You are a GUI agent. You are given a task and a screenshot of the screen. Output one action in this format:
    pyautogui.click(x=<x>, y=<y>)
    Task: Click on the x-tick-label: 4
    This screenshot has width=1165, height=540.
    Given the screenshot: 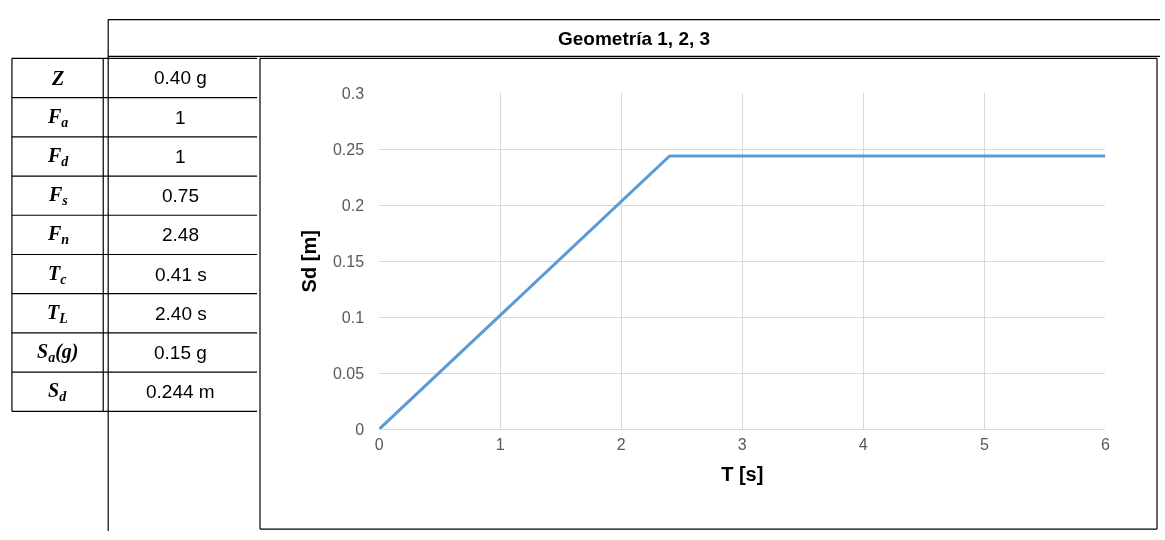 What is the action you would take?
    pyautogui.click(x=863, y=444)
    